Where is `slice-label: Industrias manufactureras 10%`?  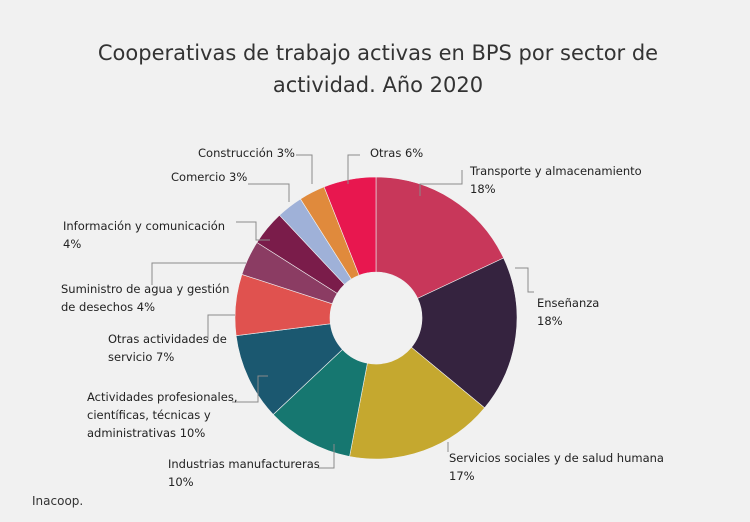
slice-label: Industrias manufactureras 10% is located at coordinates (244, 473).